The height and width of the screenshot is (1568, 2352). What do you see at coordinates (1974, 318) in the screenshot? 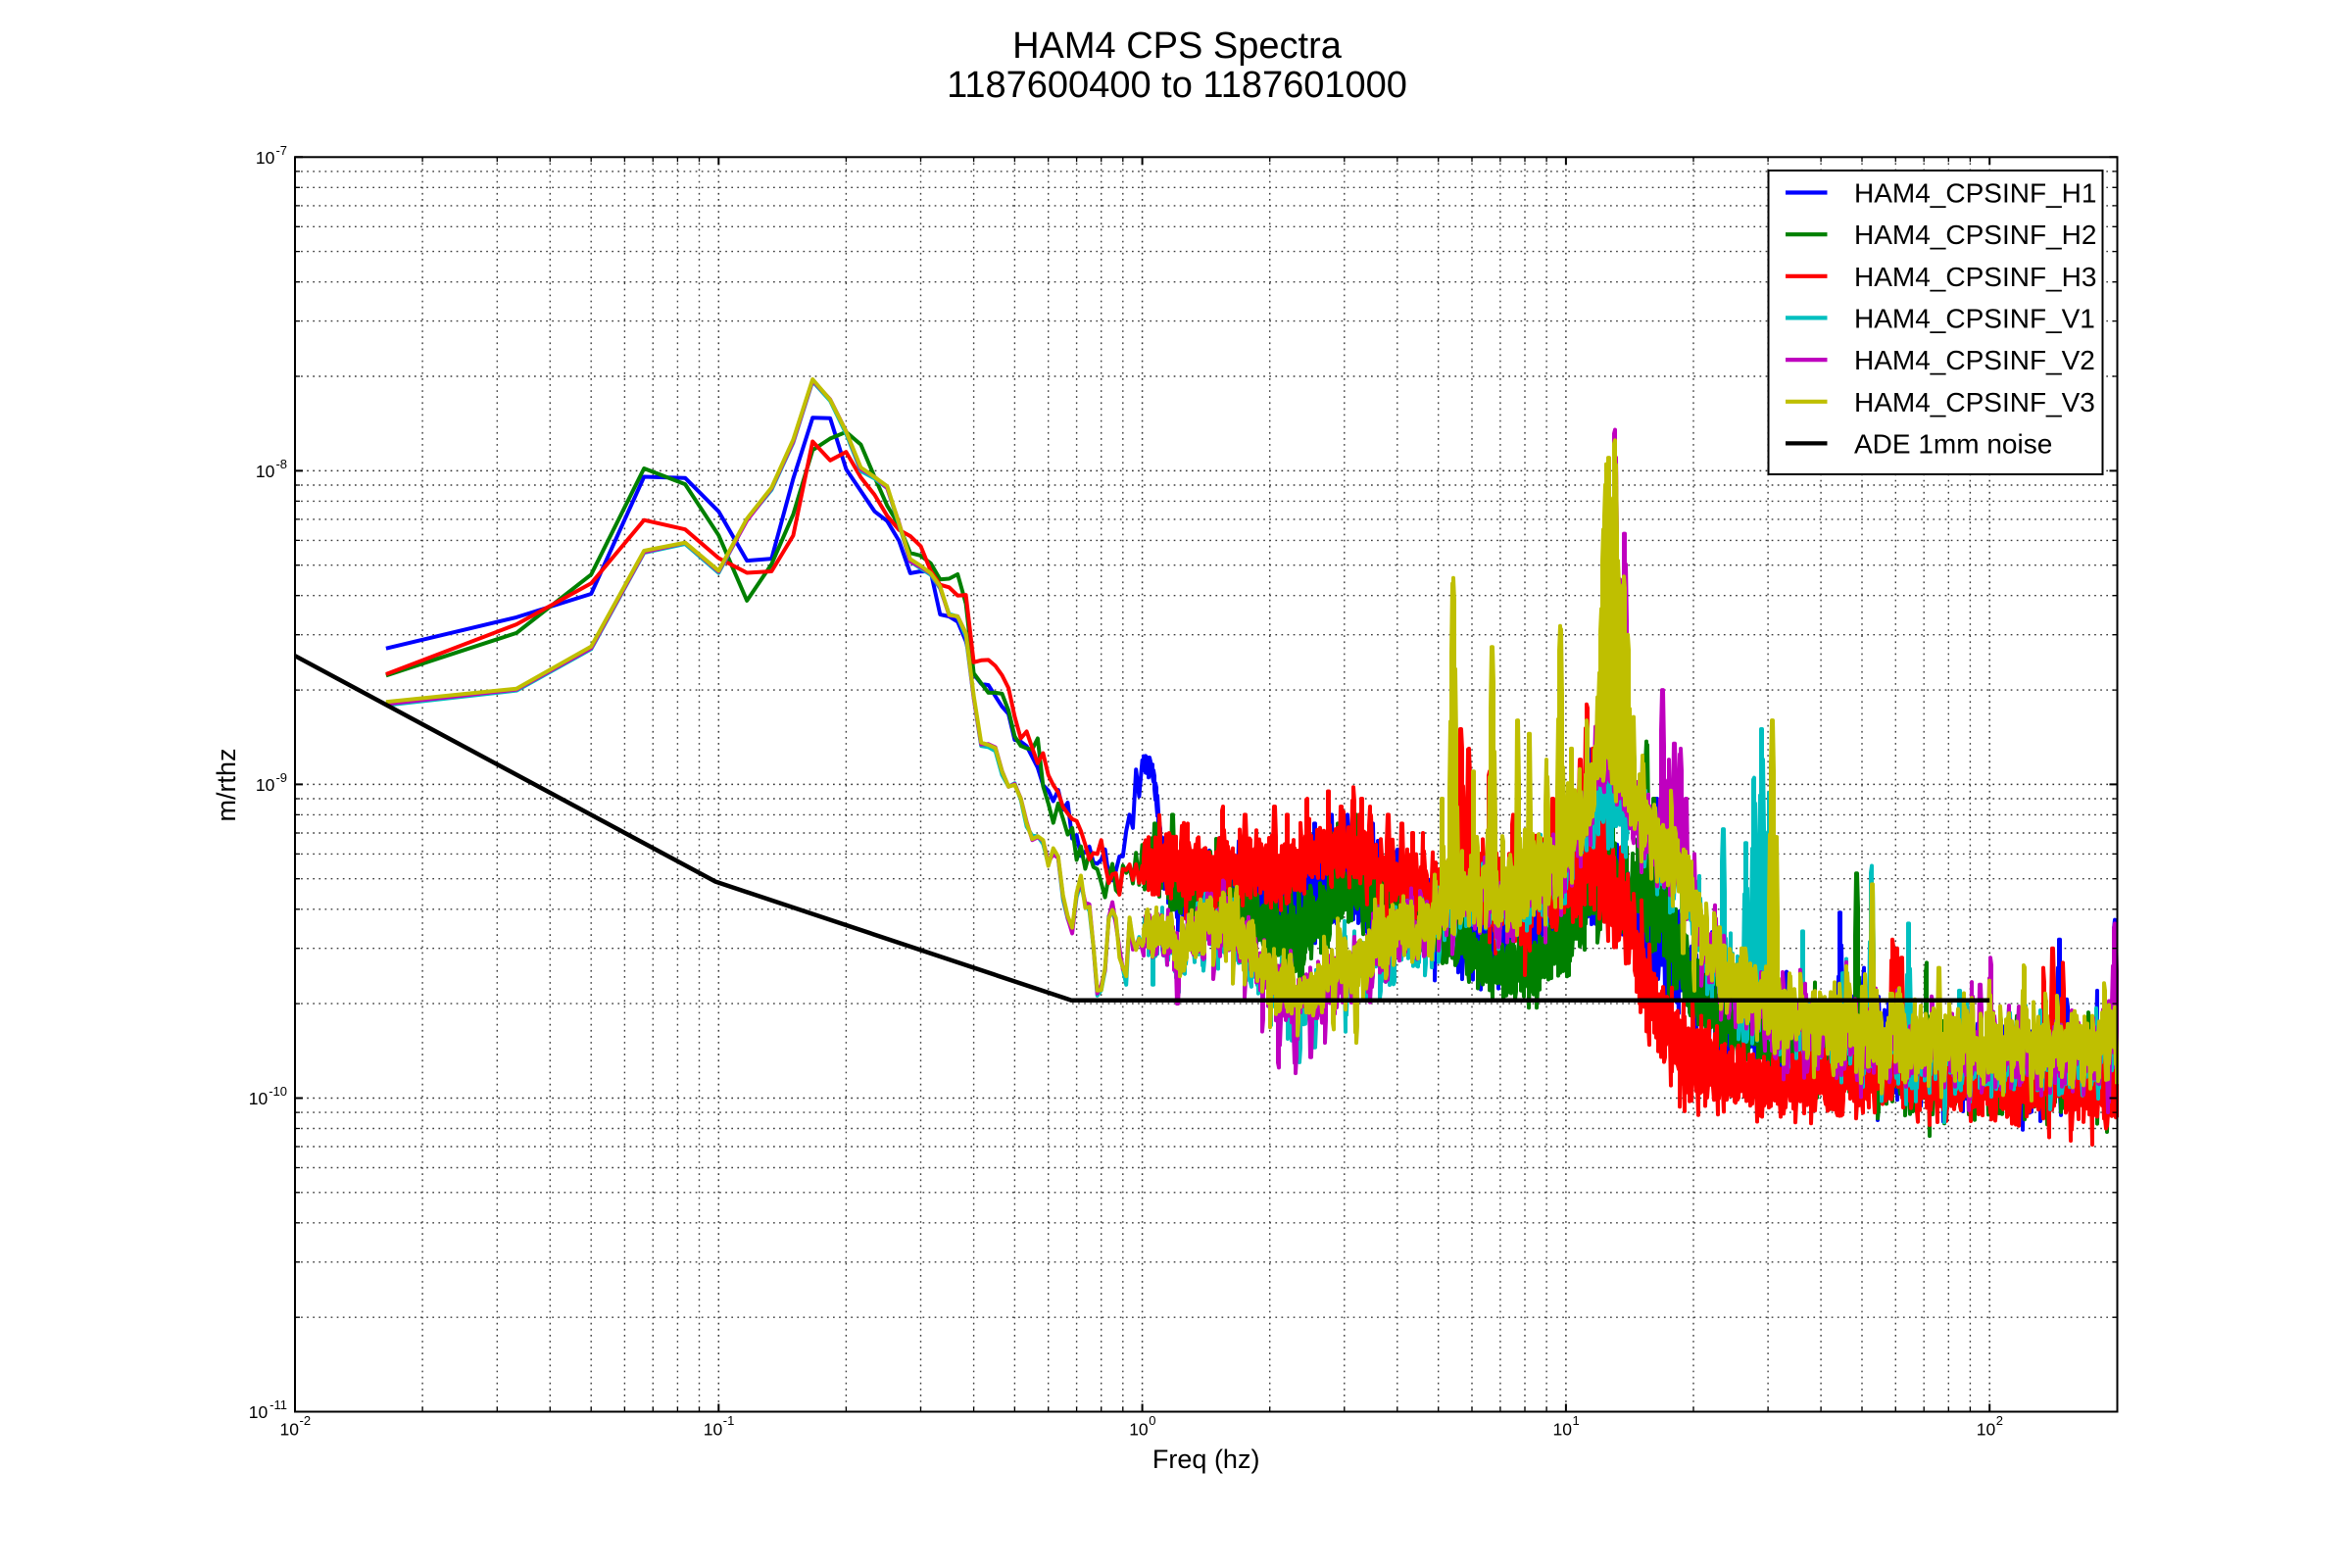
I see `svg-text: HAM4_CPSINF_V1` at bounding box center [1974, 318].